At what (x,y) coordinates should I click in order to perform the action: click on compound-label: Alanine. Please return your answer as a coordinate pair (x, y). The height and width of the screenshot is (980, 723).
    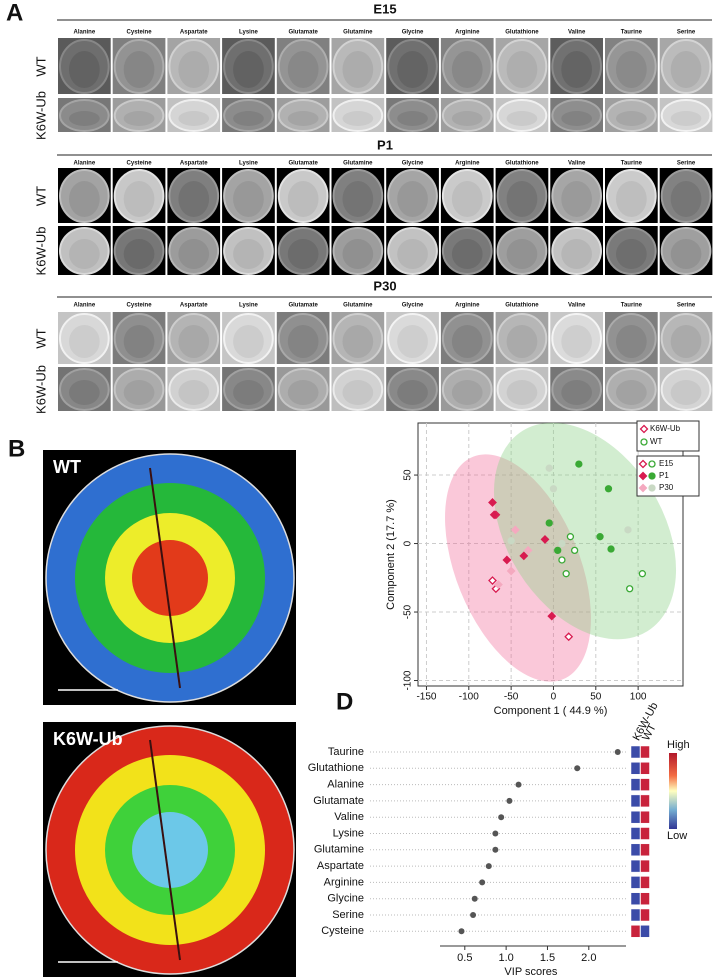
    Looking at the image, I should click on (85, 164).